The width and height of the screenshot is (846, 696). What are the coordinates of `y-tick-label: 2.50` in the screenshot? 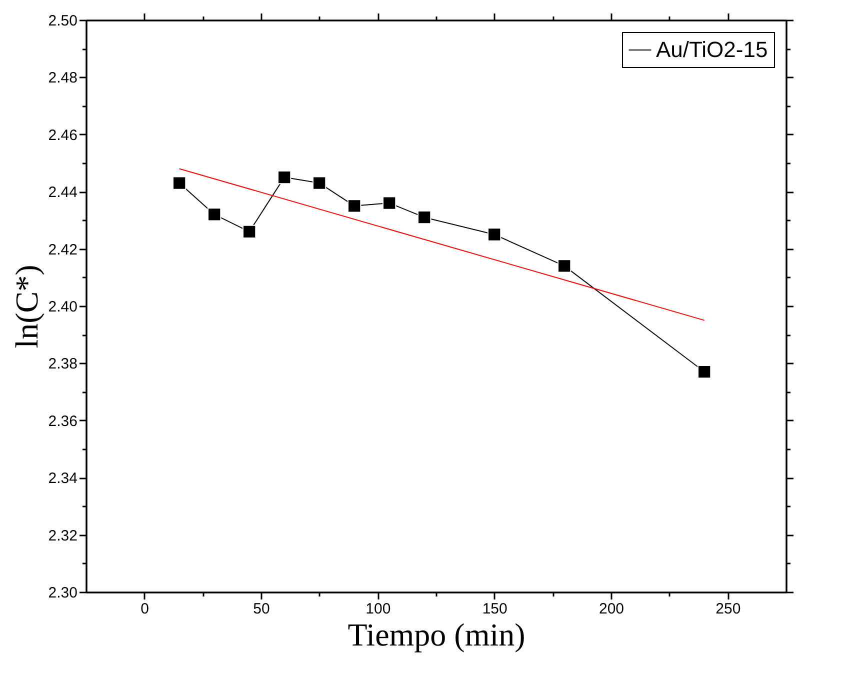 It's located at (63, 21).